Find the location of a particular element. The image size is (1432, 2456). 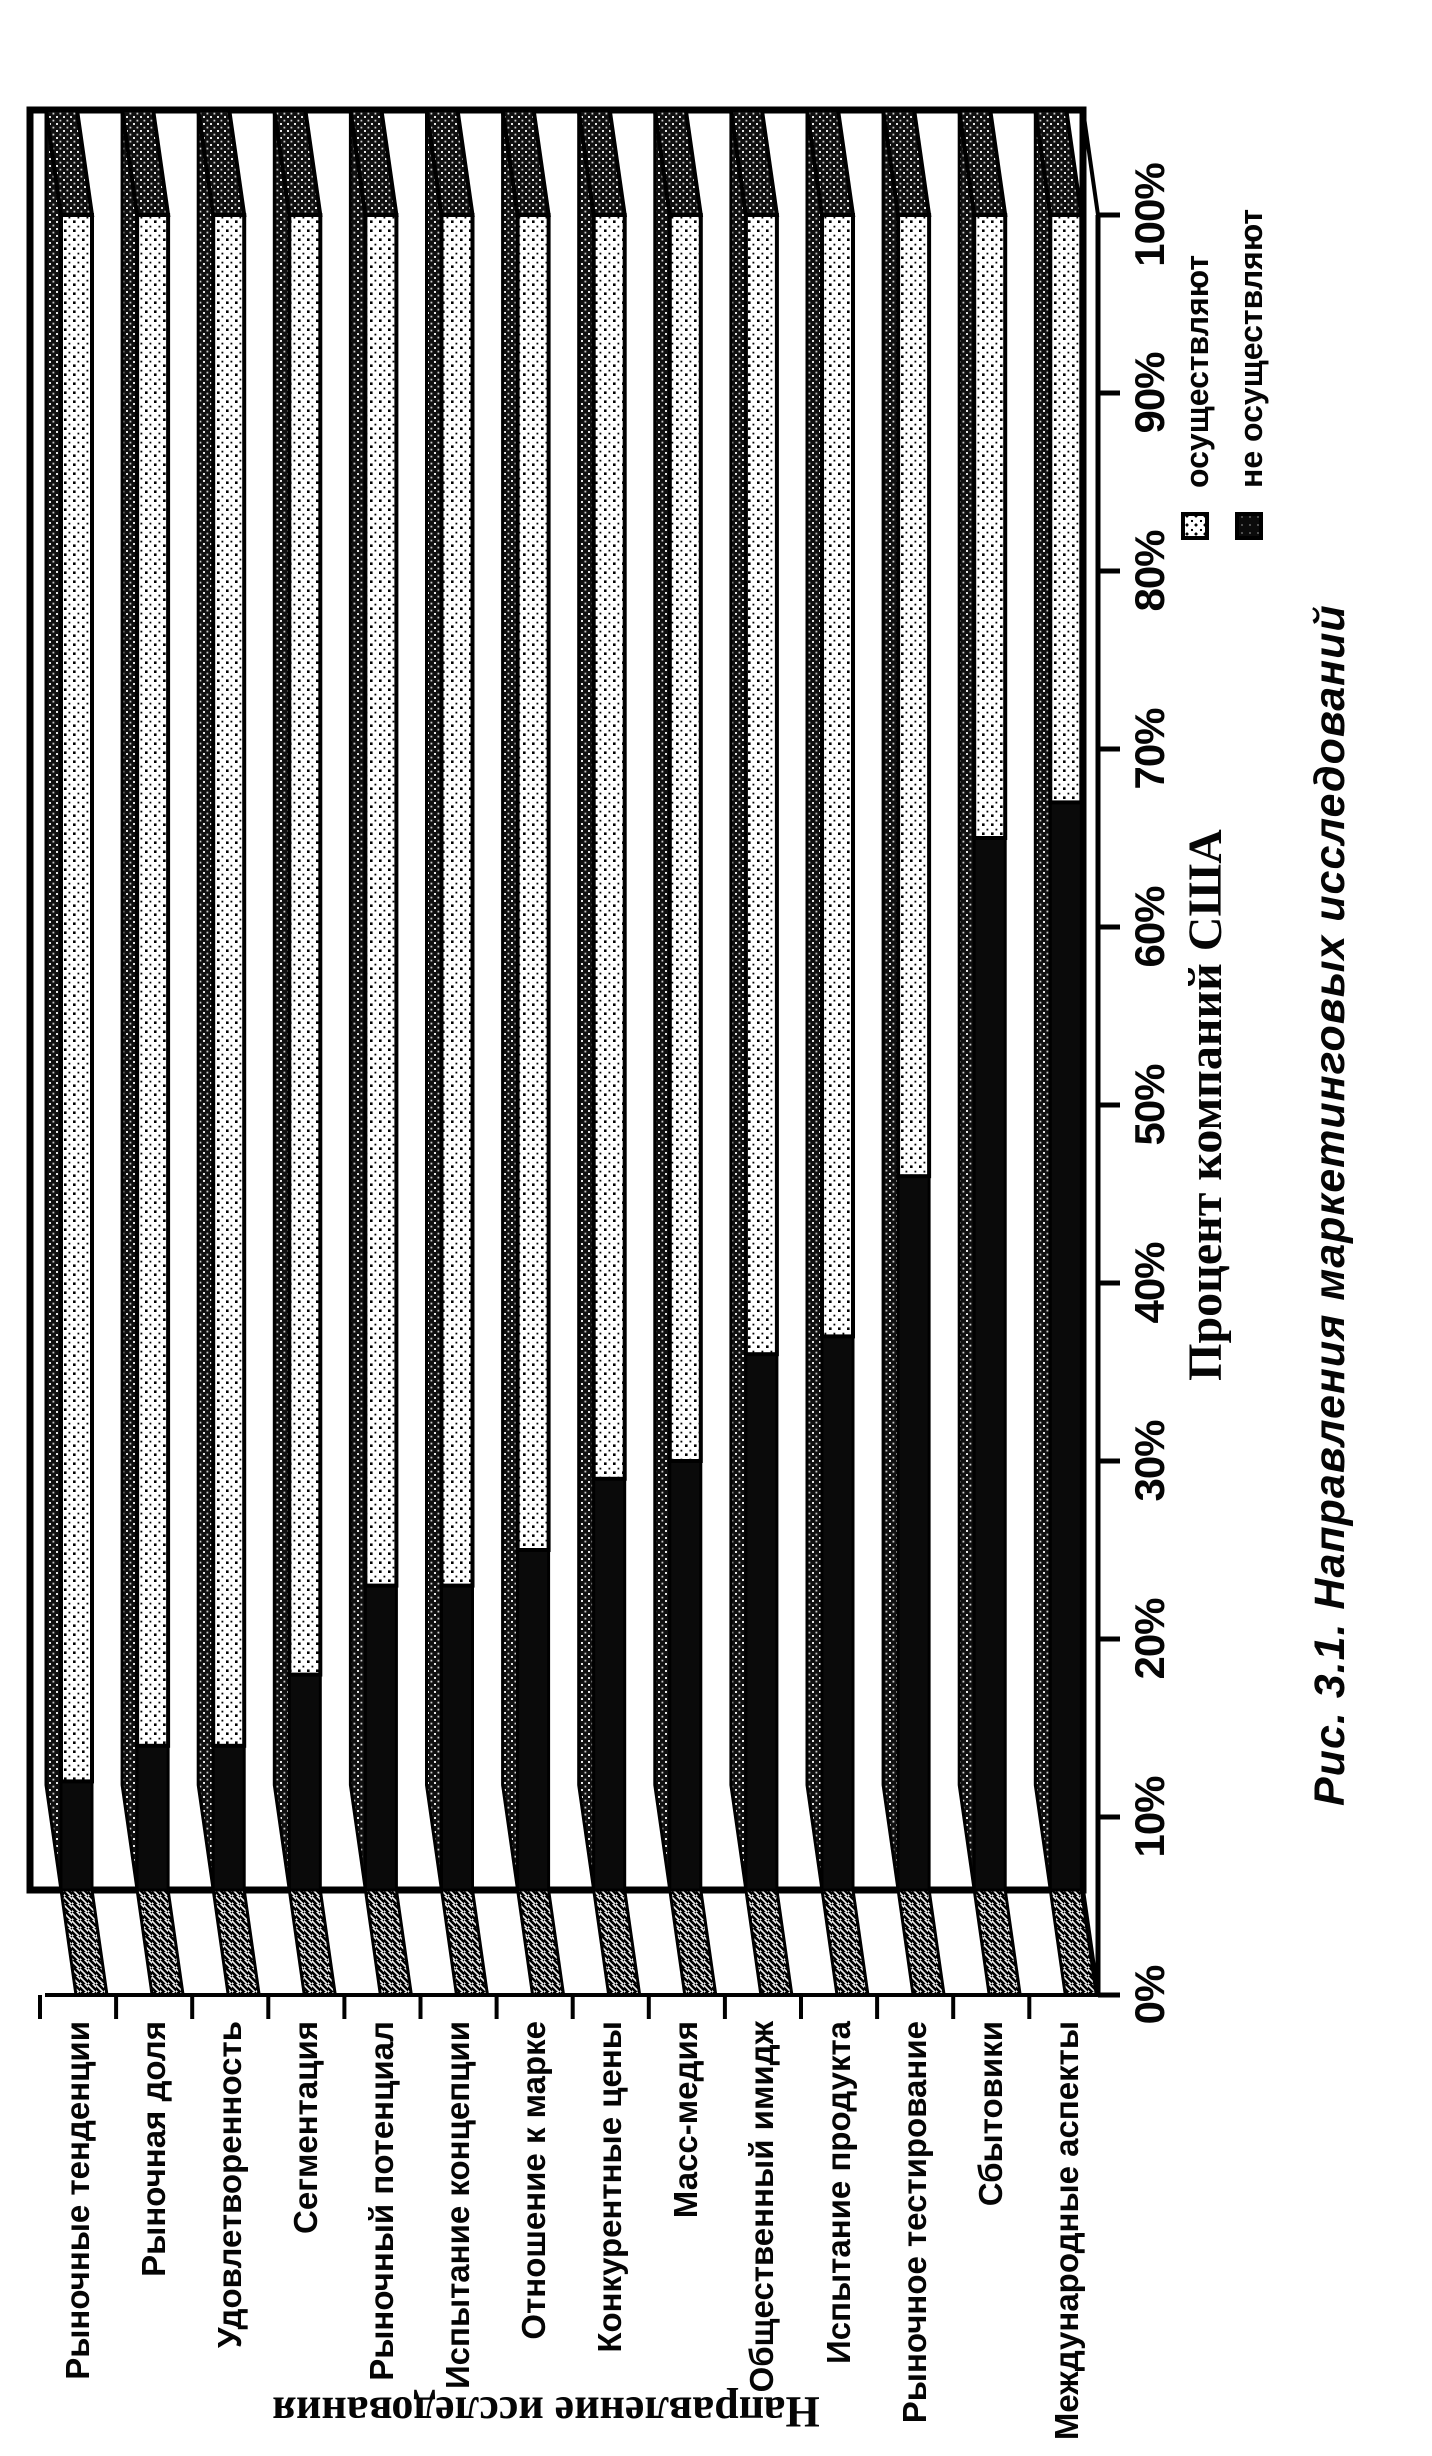

category-axis-title: Направление исследования is located at coordinates (546, 2412).